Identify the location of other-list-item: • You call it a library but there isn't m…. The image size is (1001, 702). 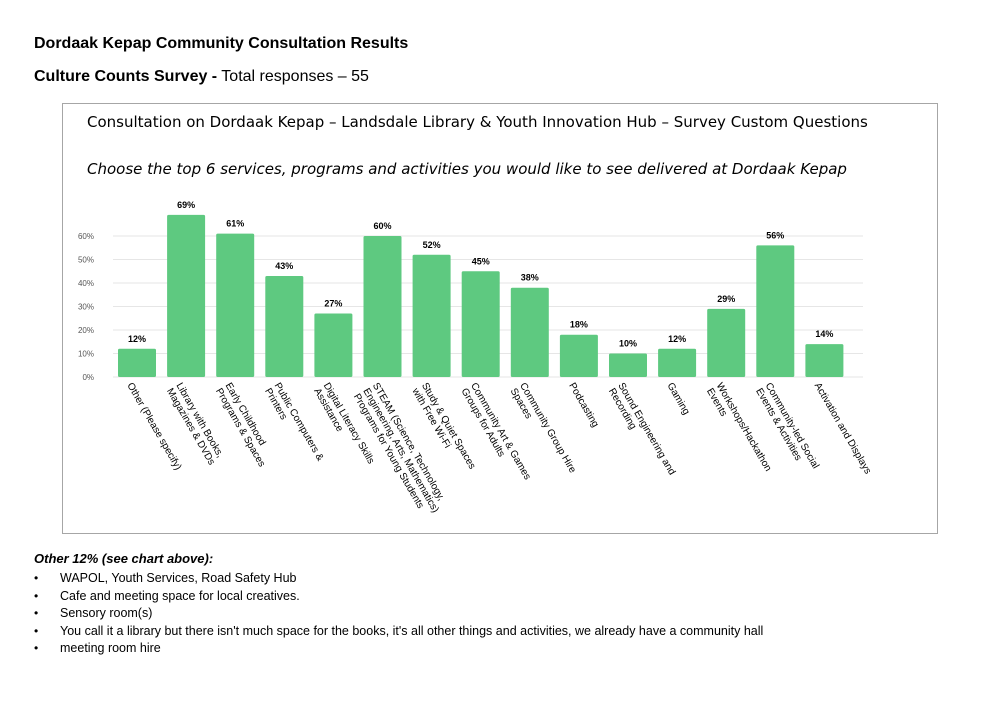
(504, 632).